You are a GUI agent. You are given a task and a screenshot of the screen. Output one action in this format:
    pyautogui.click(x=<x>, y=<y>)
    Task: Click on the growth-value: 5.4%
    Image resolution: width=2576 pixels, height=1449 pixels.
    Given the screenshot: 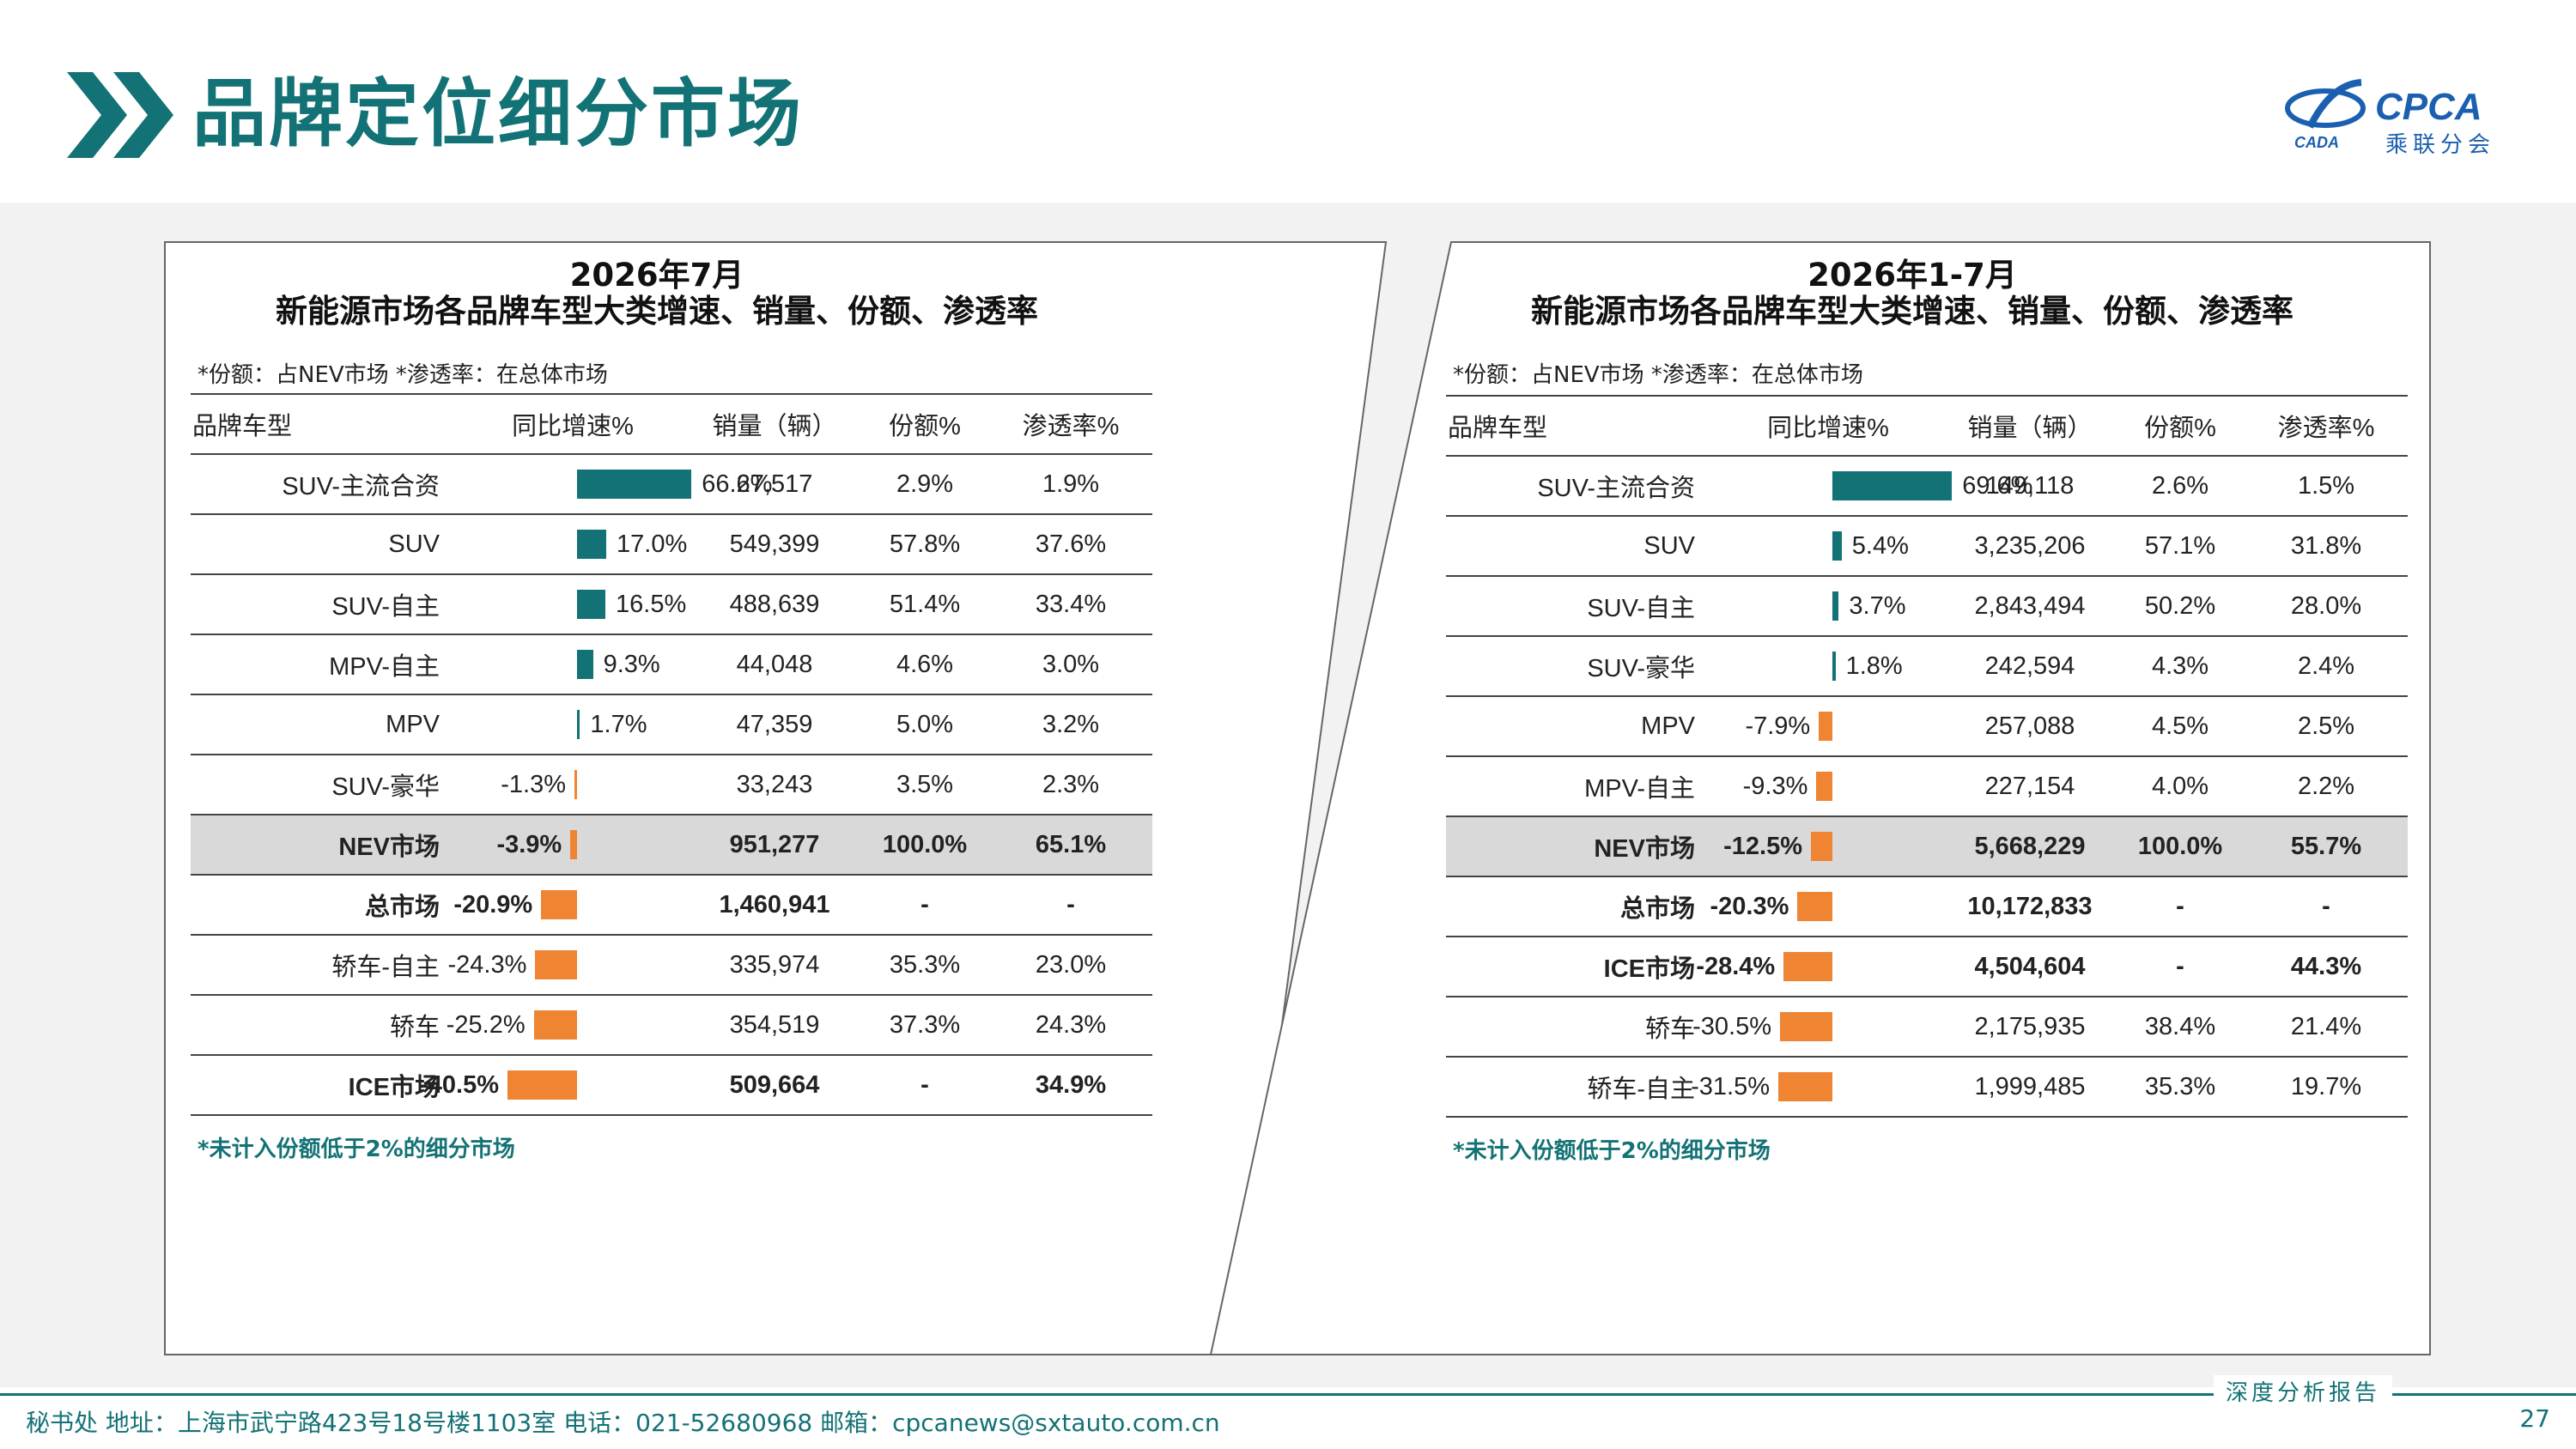 What is the action you would take?
    pyautogui.click(x=1880, y=546)
    